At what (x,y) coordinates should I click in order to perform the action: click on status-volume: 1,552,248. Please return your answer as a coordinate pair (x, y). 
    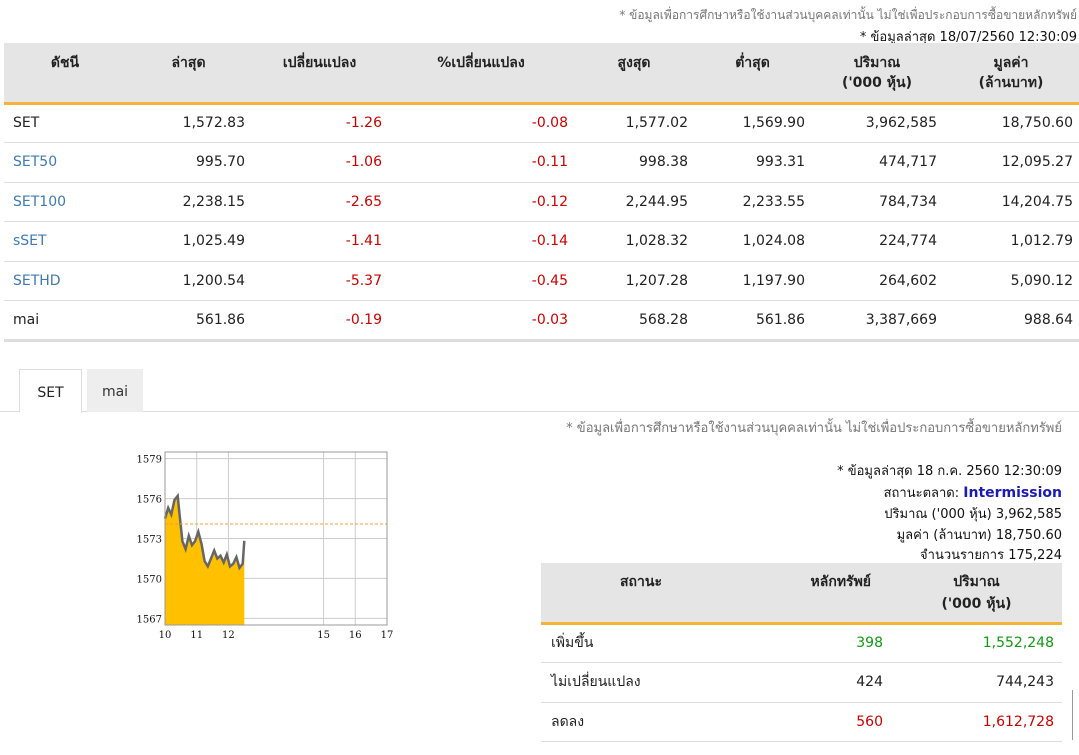
    Looking at the image, I should click on (976, 643).